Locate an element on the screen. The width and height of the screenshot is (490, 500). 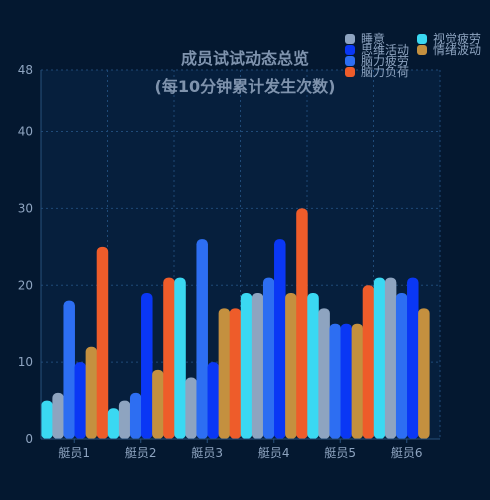
x-tick-label: 艇员5 is located at coordinates (340, 453).